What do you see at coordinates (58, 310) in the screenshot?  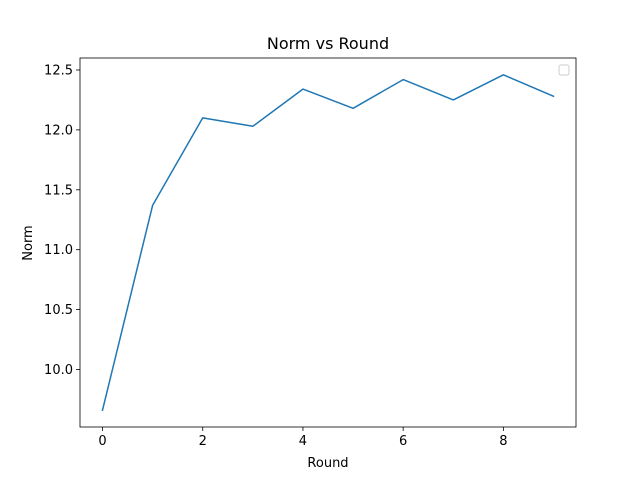 I see `y-tick-label: 10.5` at bounding box center [58, 310].